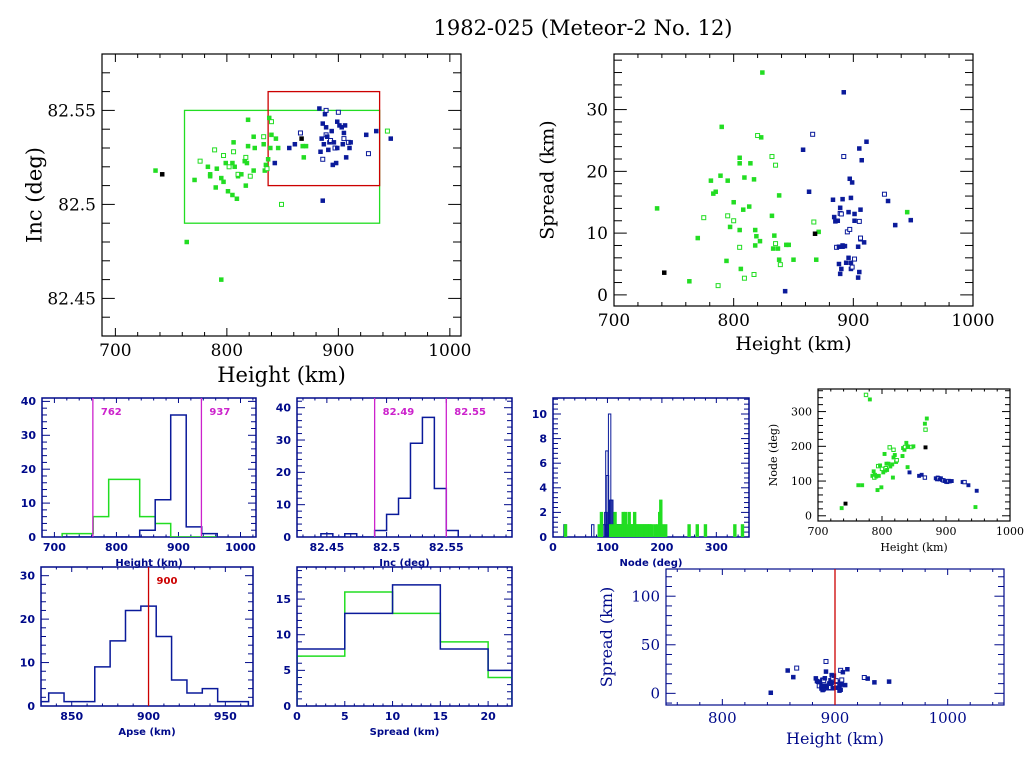 This screenshot has height=768, width=1024. I want to click on inc-vs-height-frame, so click(281, 195).